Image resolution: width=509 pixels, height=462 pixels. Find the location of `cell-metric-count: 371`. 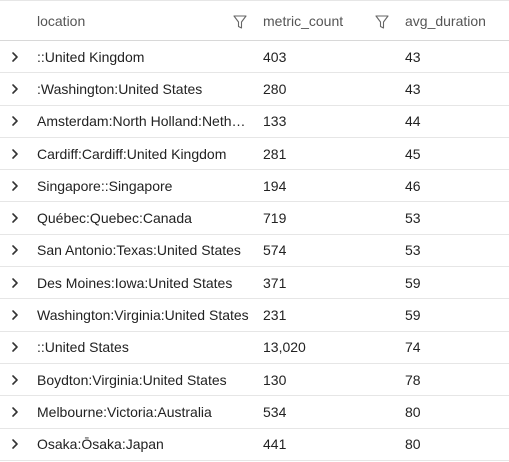

cell-metric-count: 371 is located at coordinates (275, 282).